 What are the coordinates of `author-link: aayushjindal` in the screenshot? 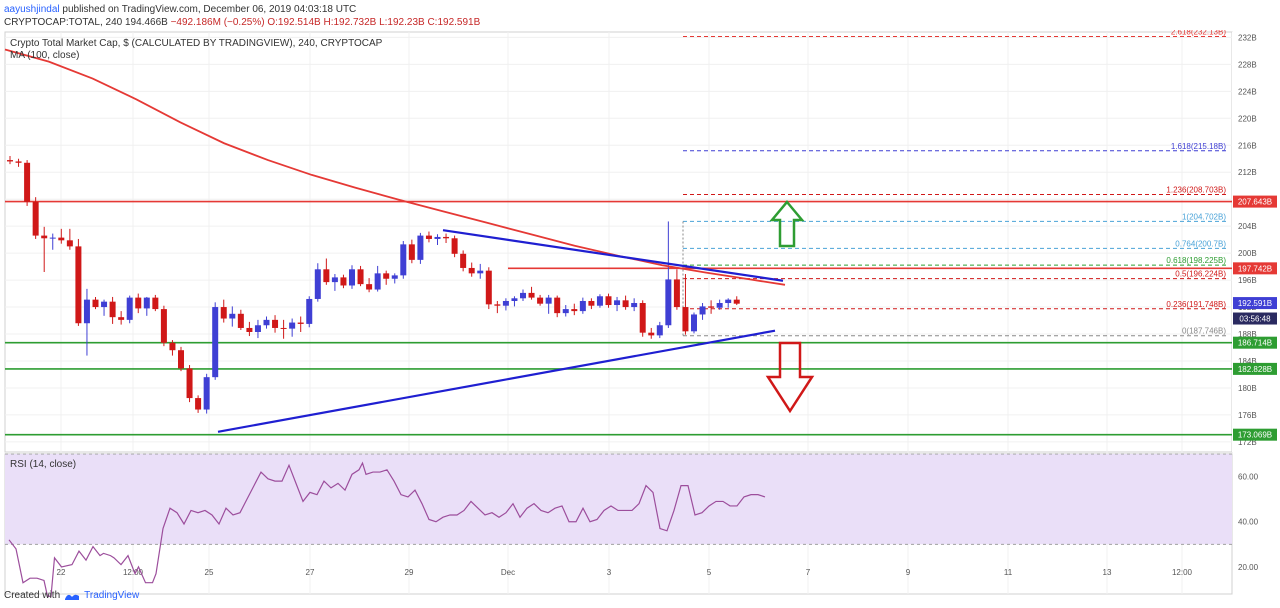 It's located at (32, 9).